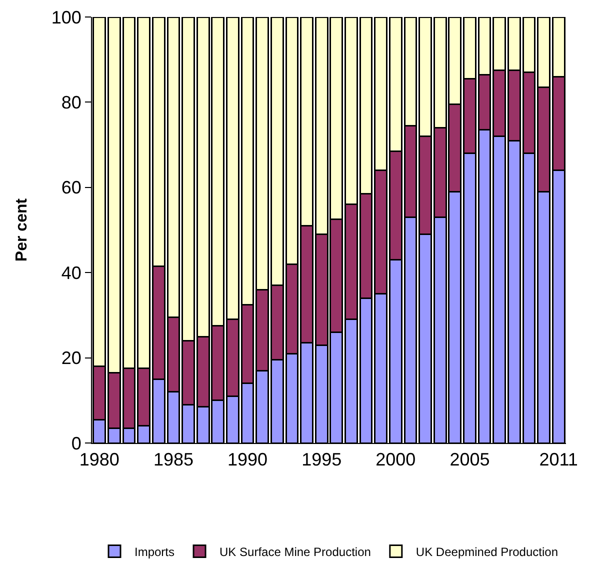 This screenshot has height=578, width=590. What do you see at coordinates (558, 460) in the screenshot?
I see `x-tick-label: 2011` at bounding box center [558, 460].